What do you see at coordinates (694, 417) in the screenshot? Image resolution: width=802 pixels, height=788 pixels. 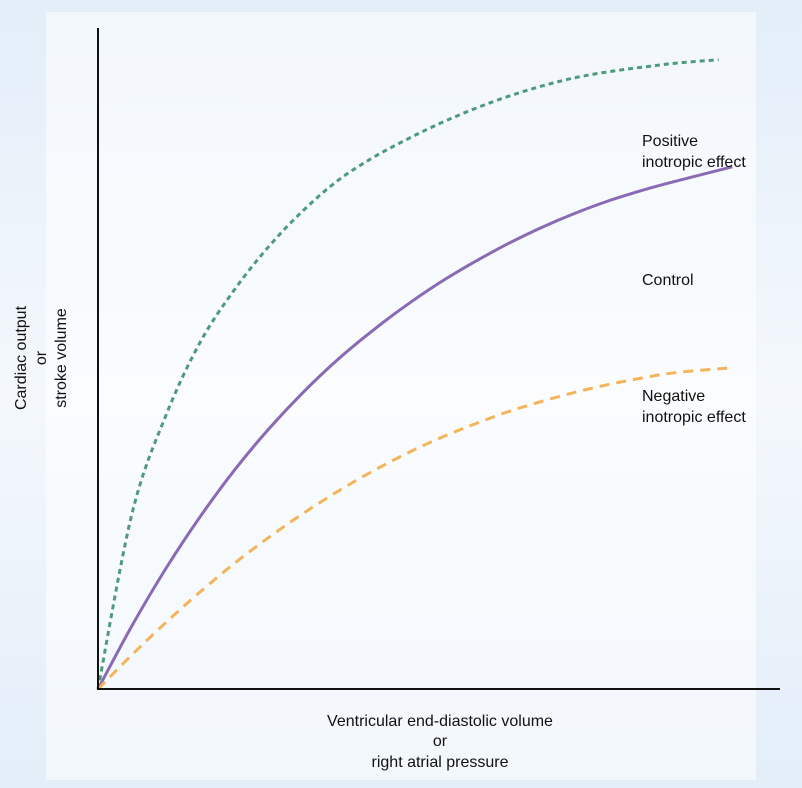 I see `series-label-negative-line-2: inotropic effect` at bounding box center [694, 417].